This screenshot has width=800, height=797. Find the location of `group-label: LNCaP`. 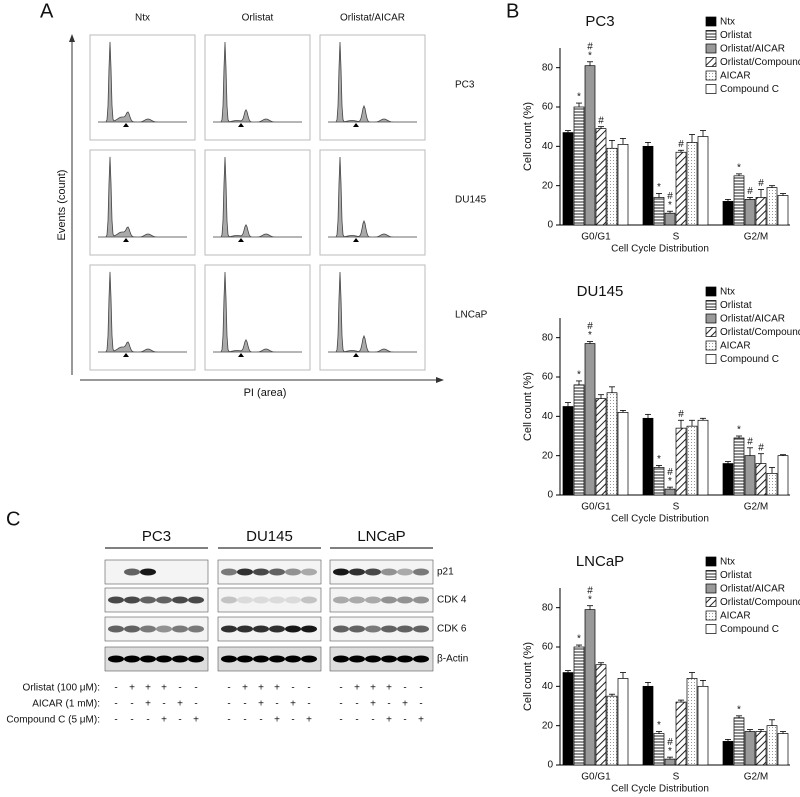

group-label: LNCaP is located at coordinates (381, 536).